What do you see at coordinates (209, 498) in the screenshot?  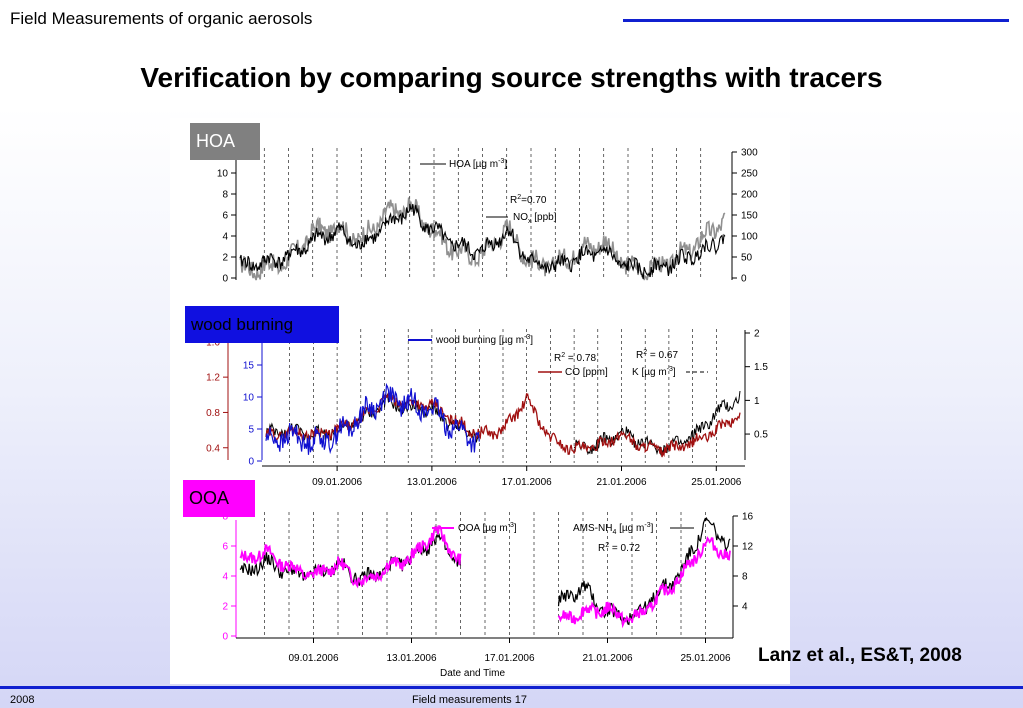 I see `ooa-label-text: OOA` at bounding box center [209, 498].